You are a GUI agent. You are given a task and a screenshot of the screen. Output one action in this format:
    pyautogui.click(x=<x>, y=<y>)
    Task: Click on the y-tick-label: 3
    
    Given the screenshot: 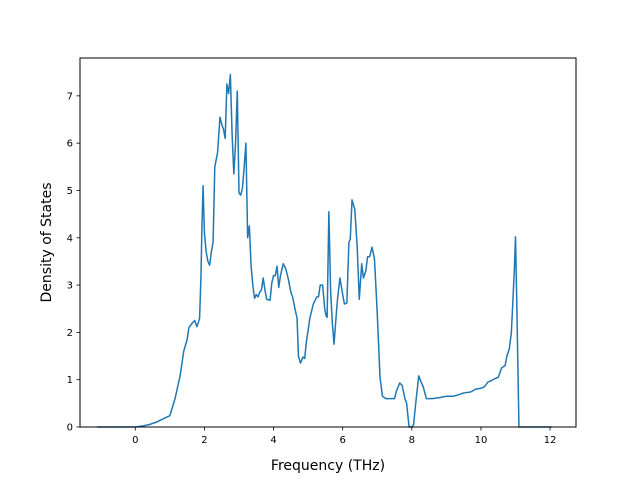 What is the action you would take?
    pyautogui.click(x=70, y=286)
    